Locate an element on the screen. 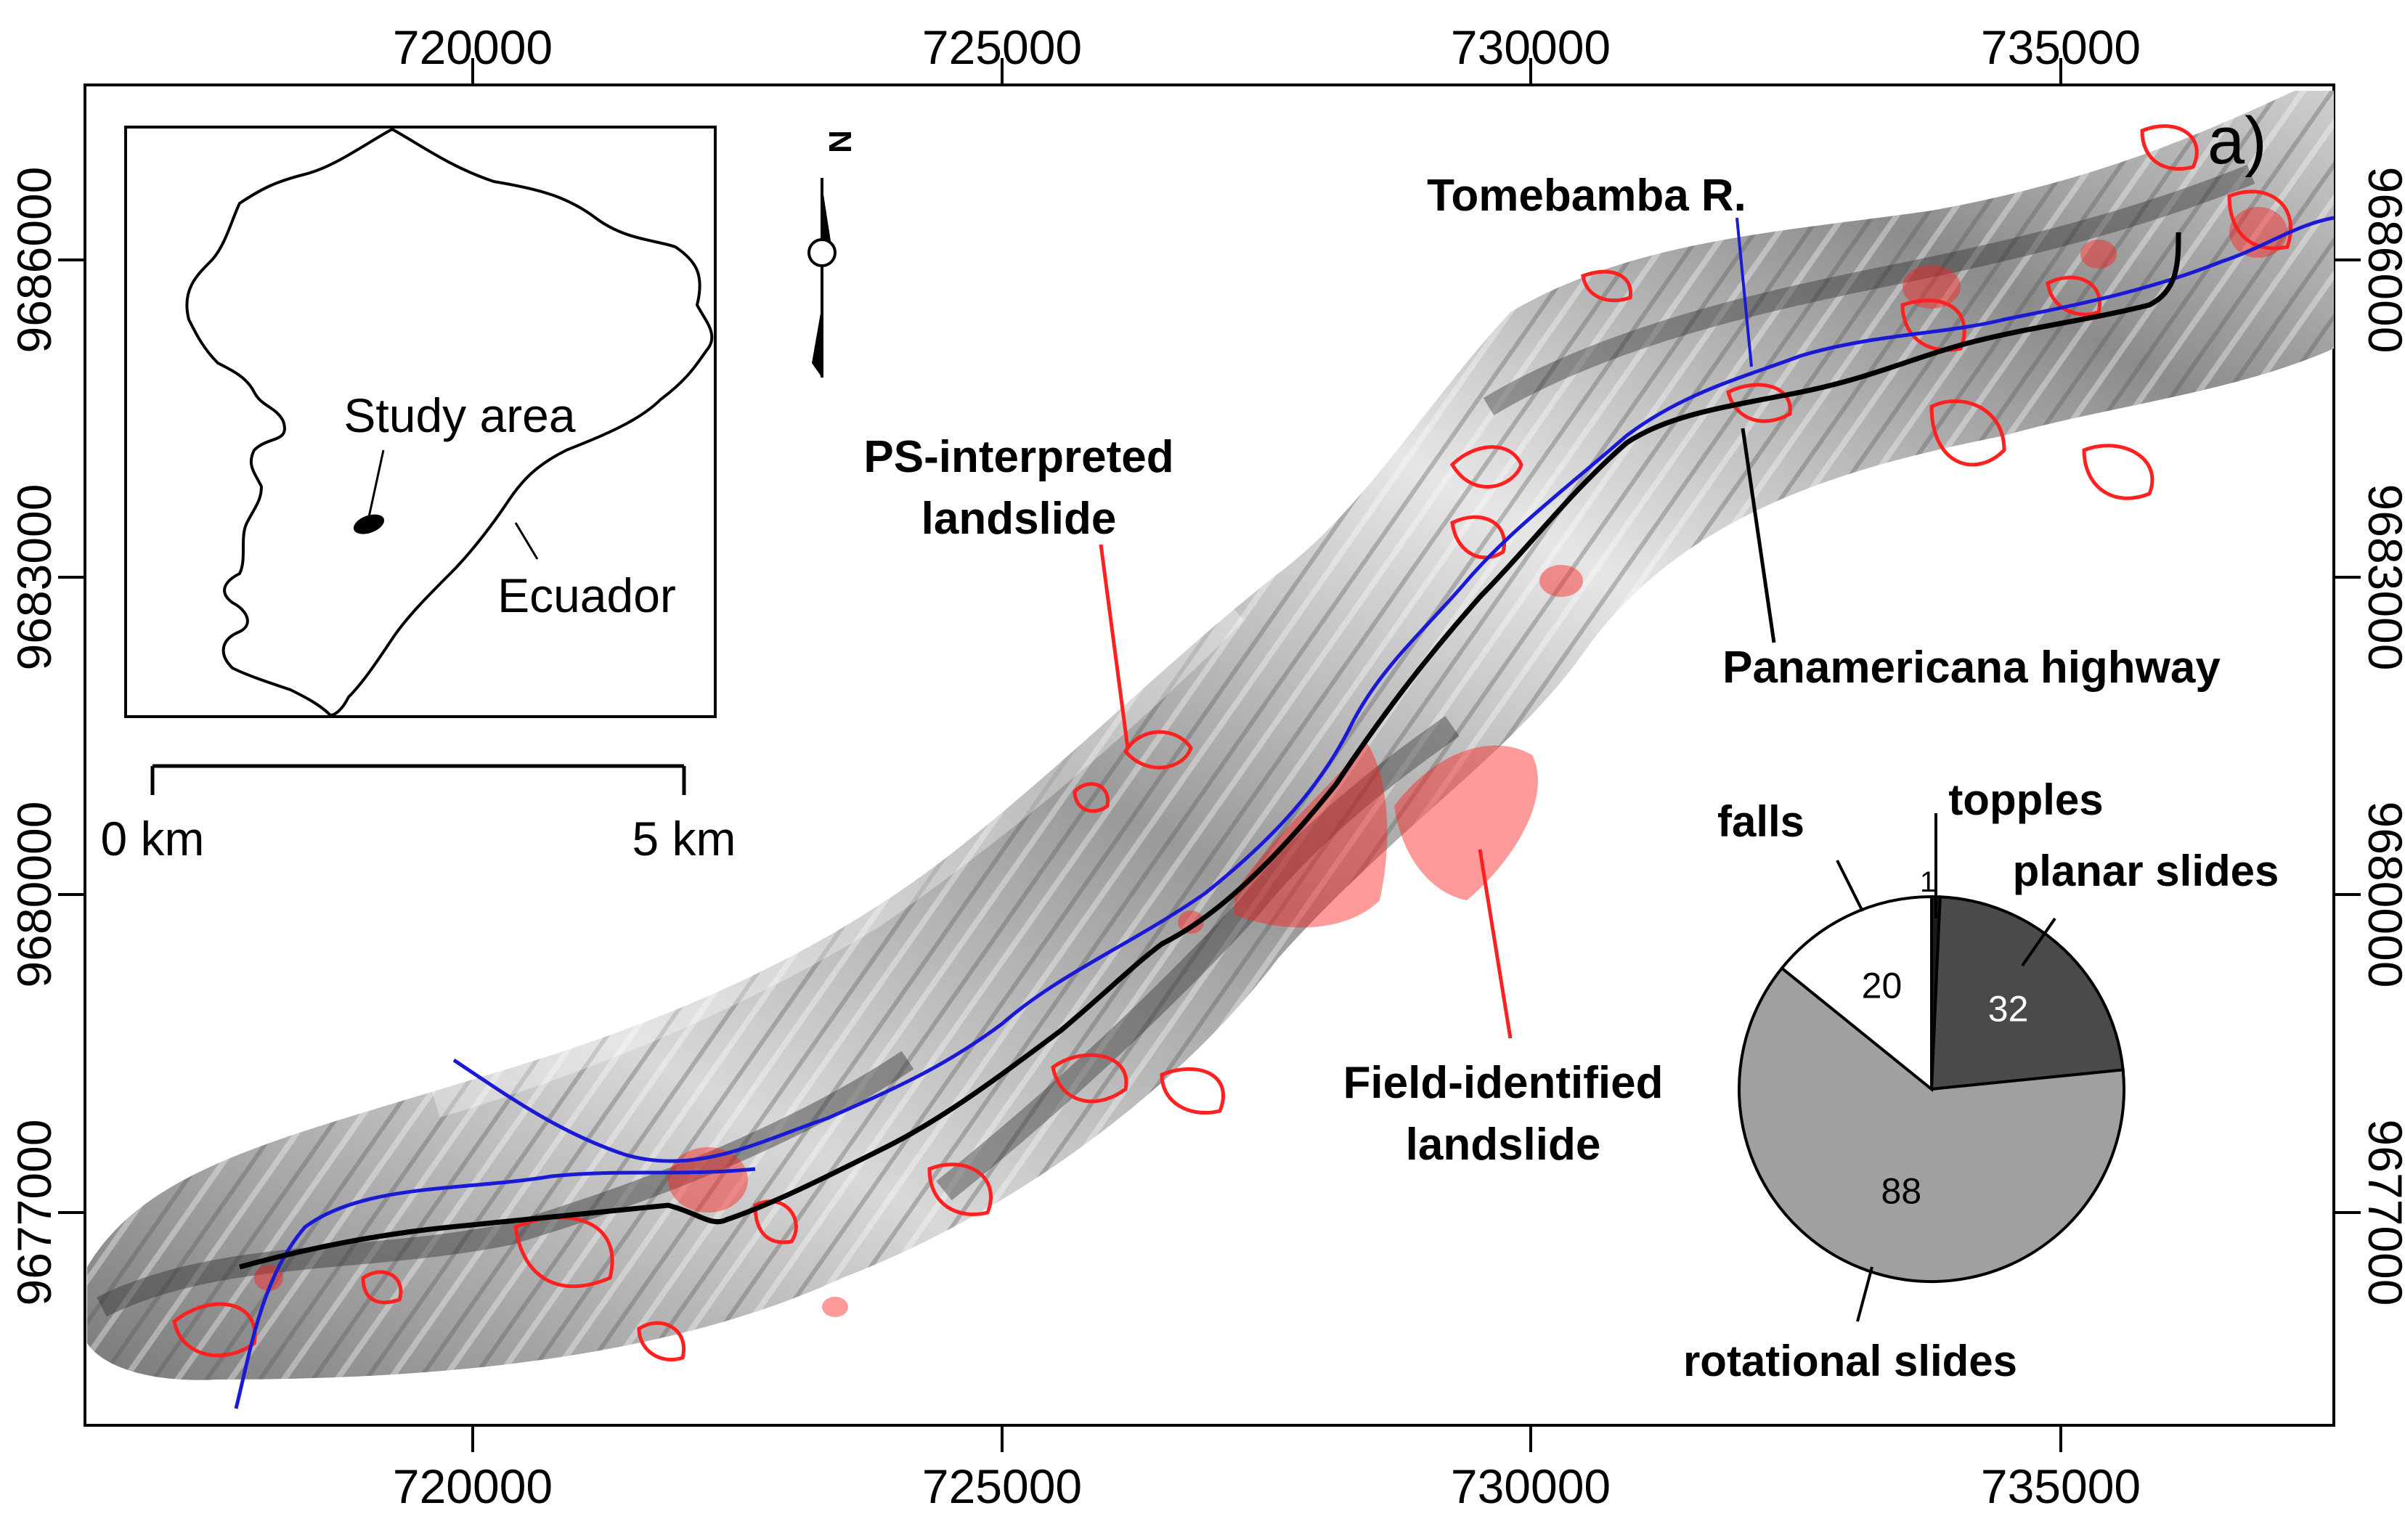 The image size is (2405, 1540). study-area-marker is located at coordinates (369, 524).